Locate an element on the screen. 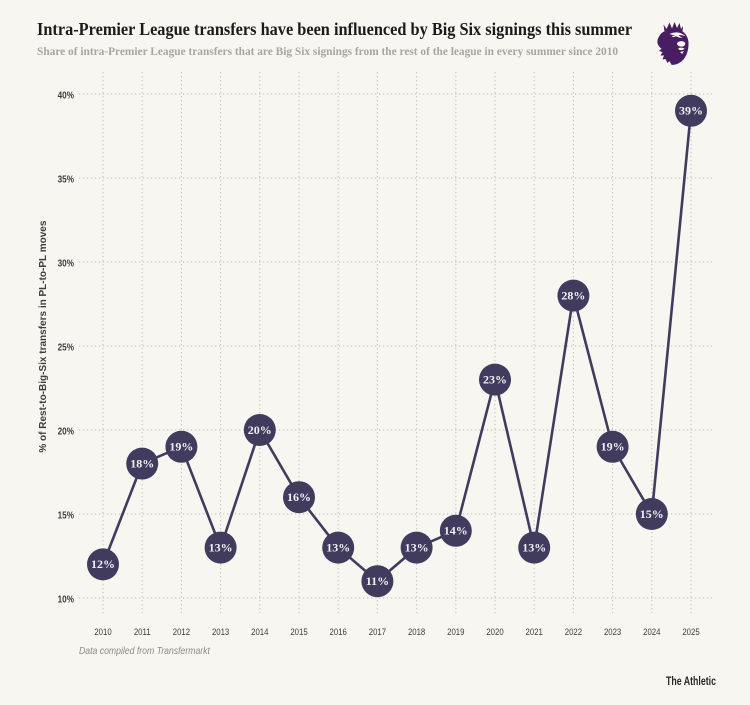 The width and height of the screenshot is (750, 705). svg-text: 2025 is located at coordinates (690, 631).